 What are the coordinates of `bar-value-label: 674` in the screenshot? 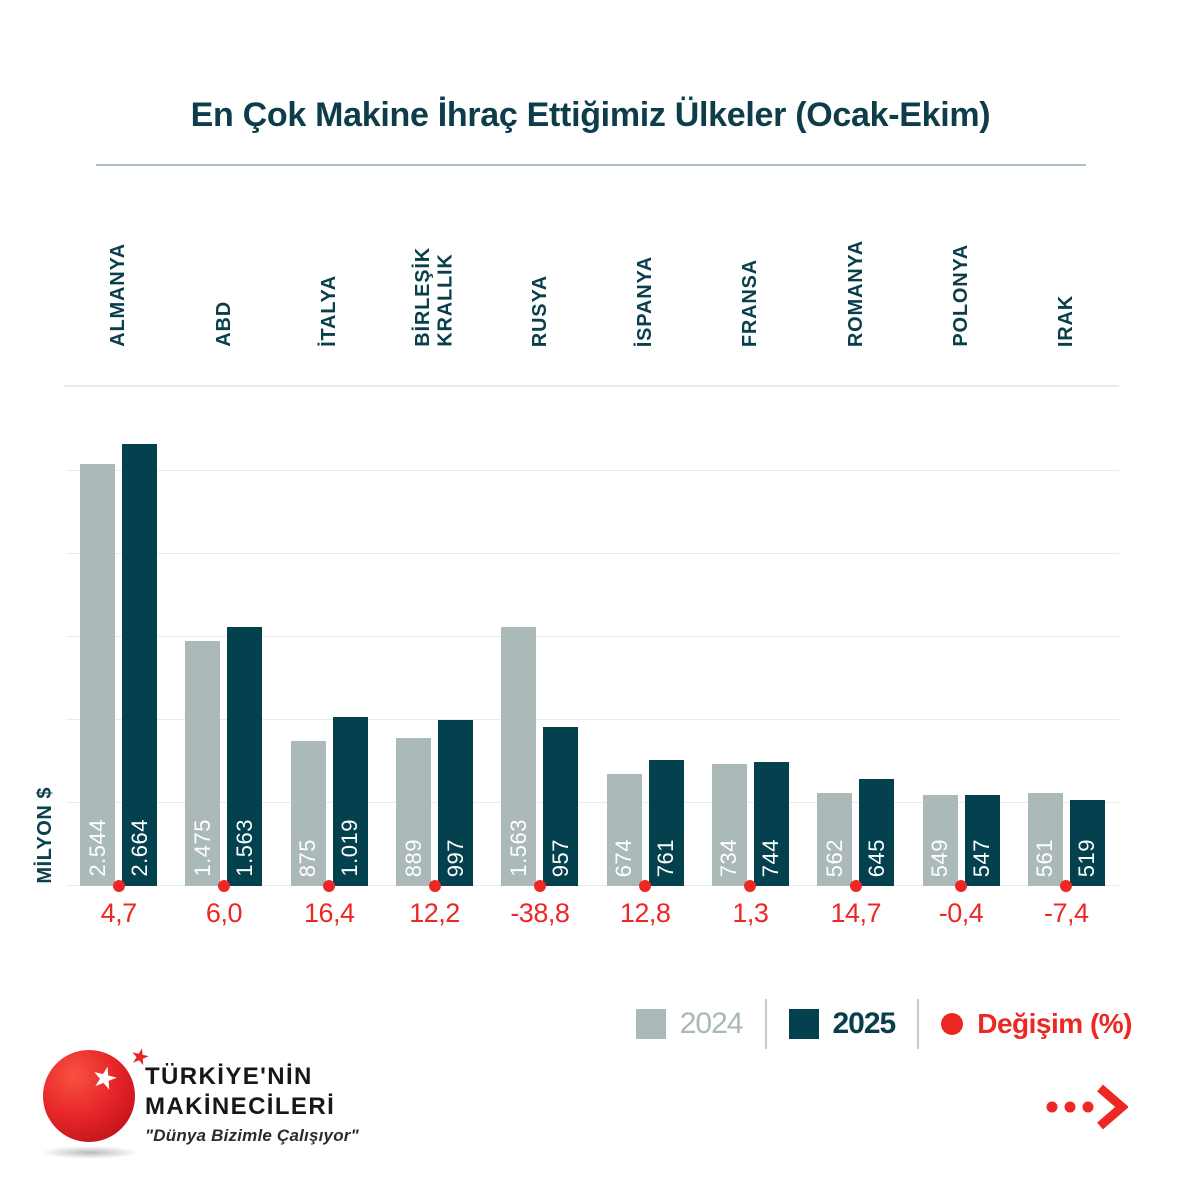 It's located at (624, 858).